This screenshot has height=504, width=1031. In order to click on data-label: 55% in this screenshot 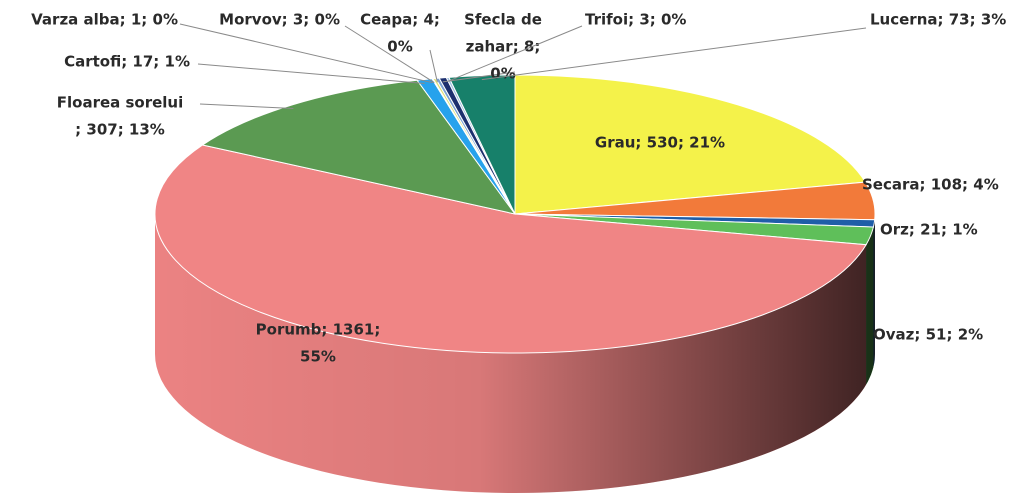, I will do `click(318, 357)`.